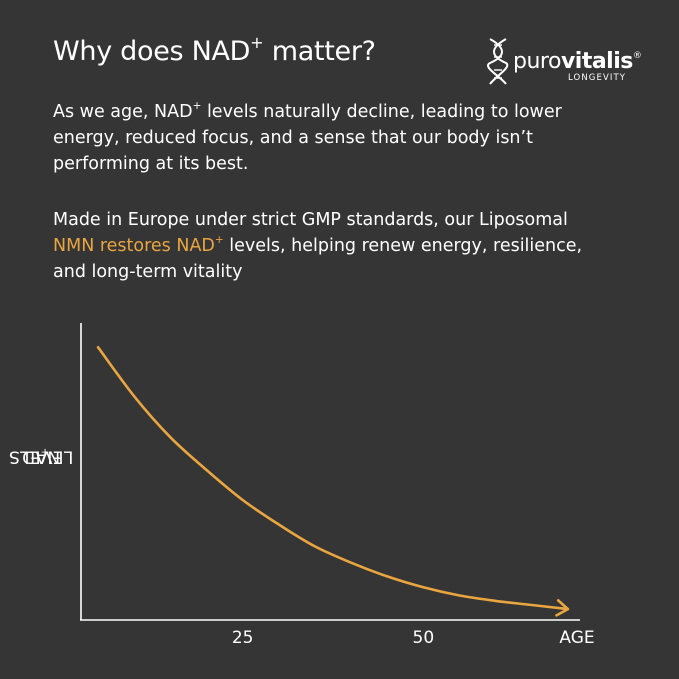 The image size is (679, 679). I want to click on p2-accent-text: NMN restores NAD+, so click(138, 245).